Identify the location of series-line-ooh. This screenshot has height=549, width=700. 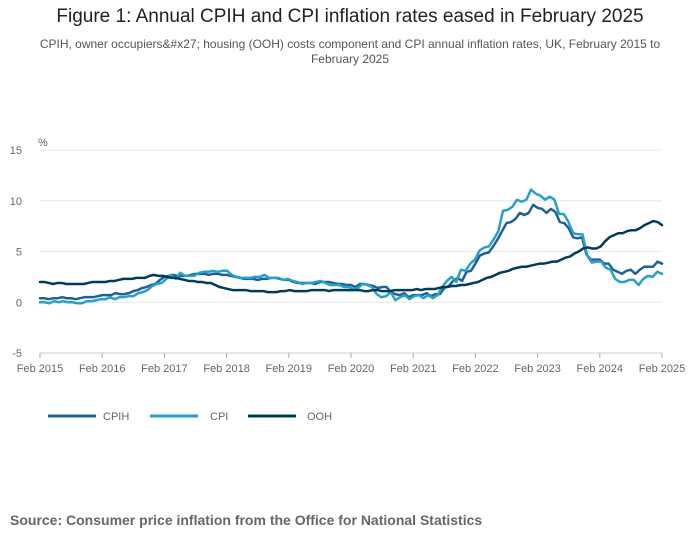
(351, 256).